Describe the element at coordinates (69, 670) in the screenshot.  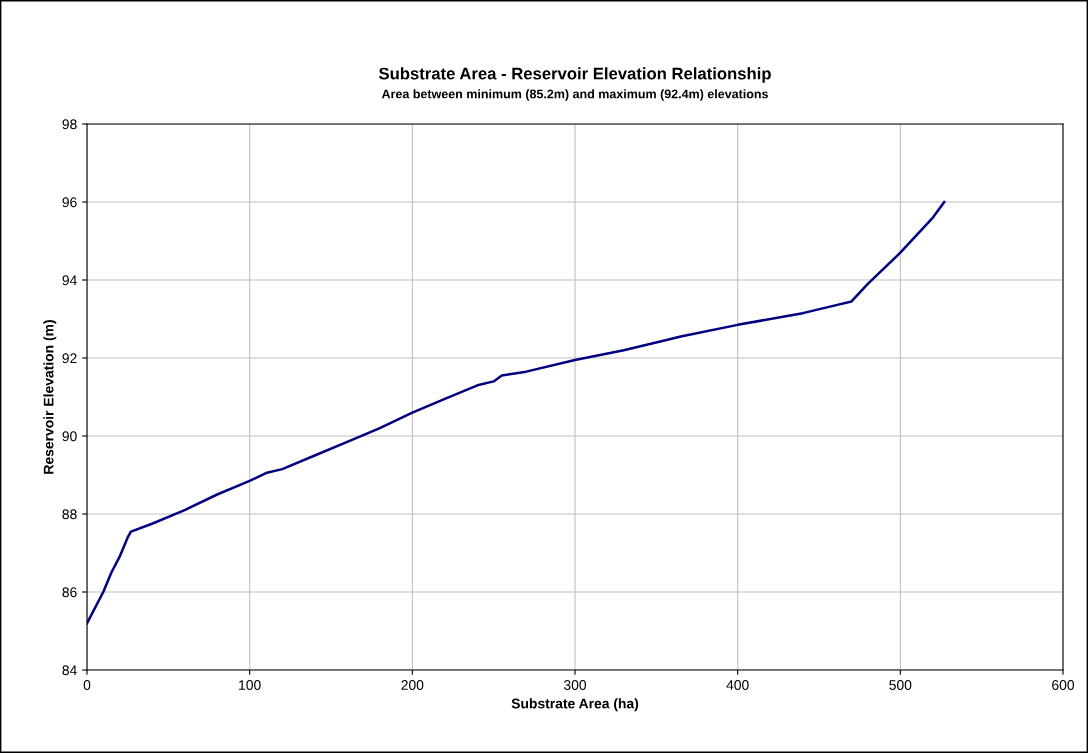
I see `y-tick-label: 84` at that location.